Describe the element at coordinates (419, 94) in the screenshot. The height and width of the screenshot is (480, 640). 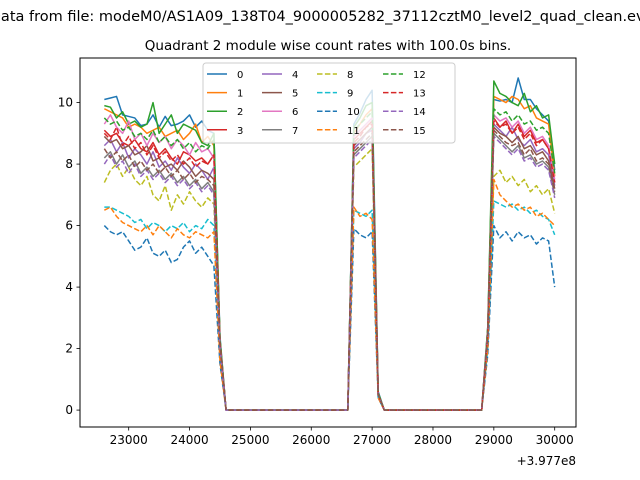
I see `legend-label-13: 13` at that location.